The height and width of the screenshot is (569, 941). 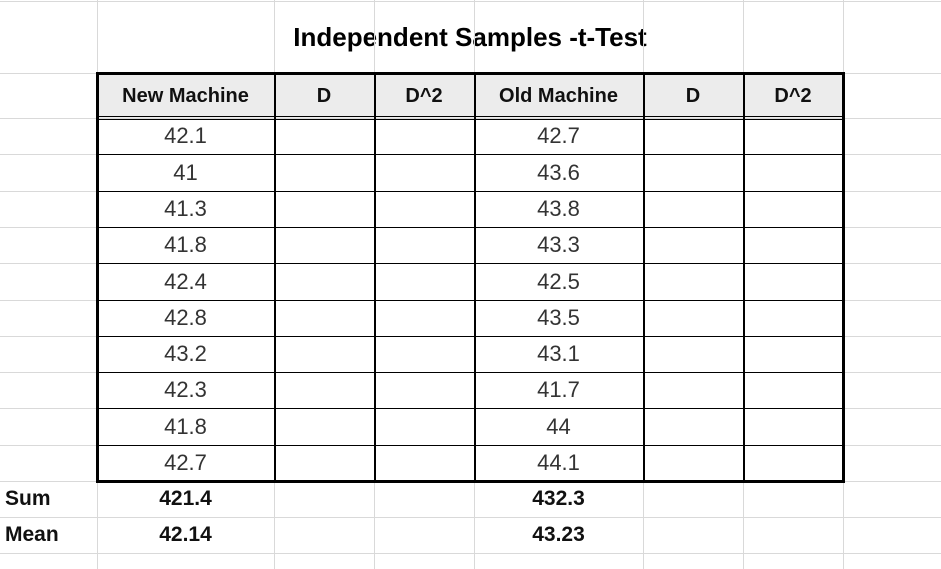 I want to click on old-machine-cell: 41.7, so click(x=558, y=389).